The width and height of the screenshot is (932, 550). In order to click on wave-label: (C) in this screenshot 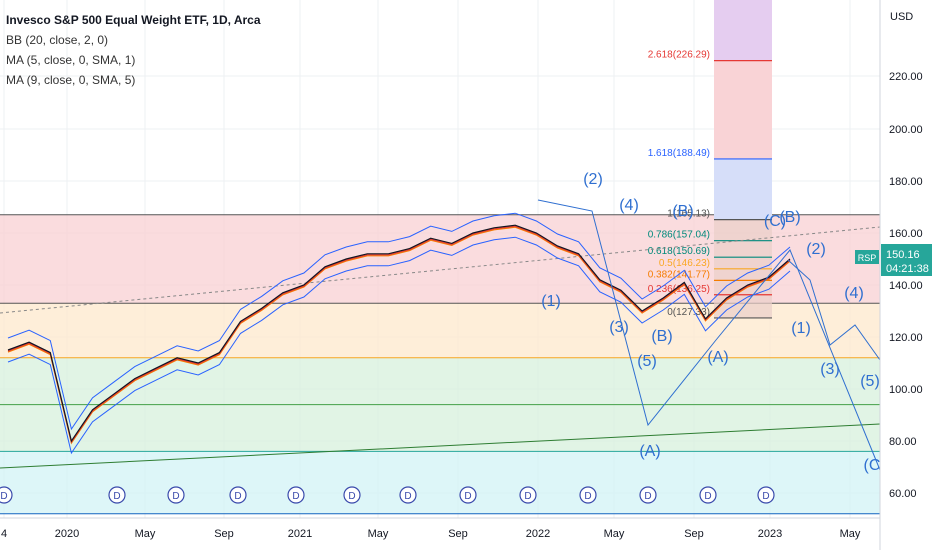, I will do `click(775, 221)`.